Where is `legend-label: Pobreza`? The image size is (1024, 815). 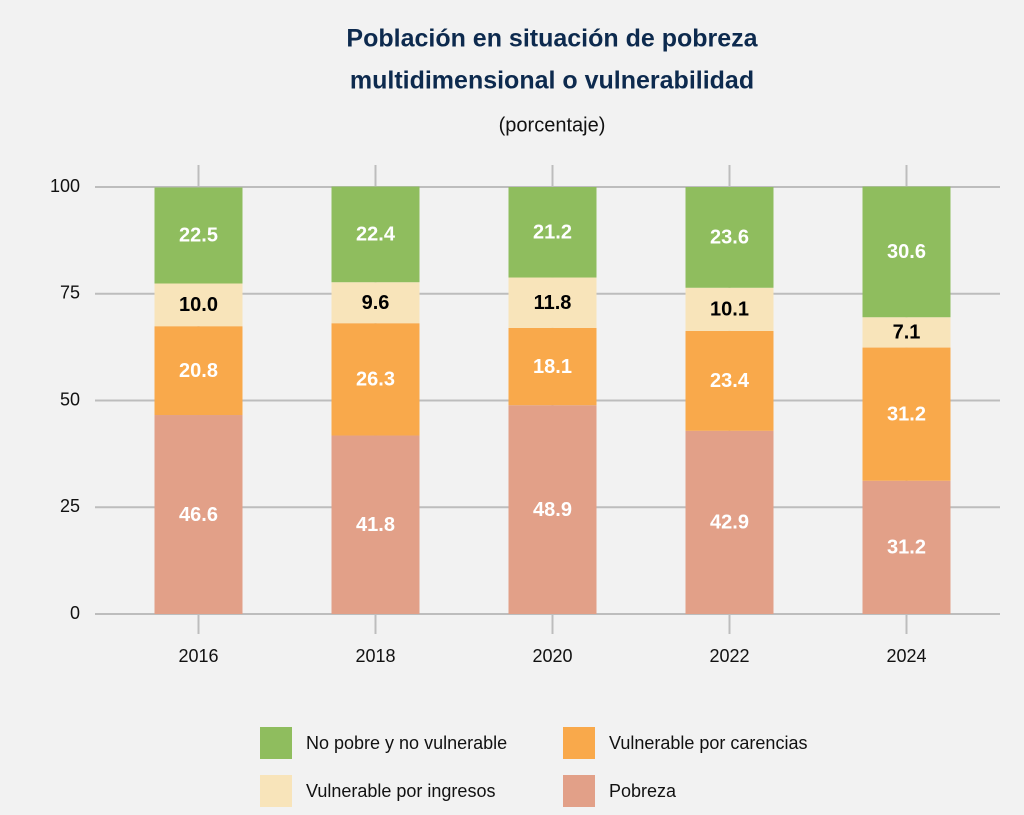 legend-label: Pobreza is located at coordinates (643, 791).